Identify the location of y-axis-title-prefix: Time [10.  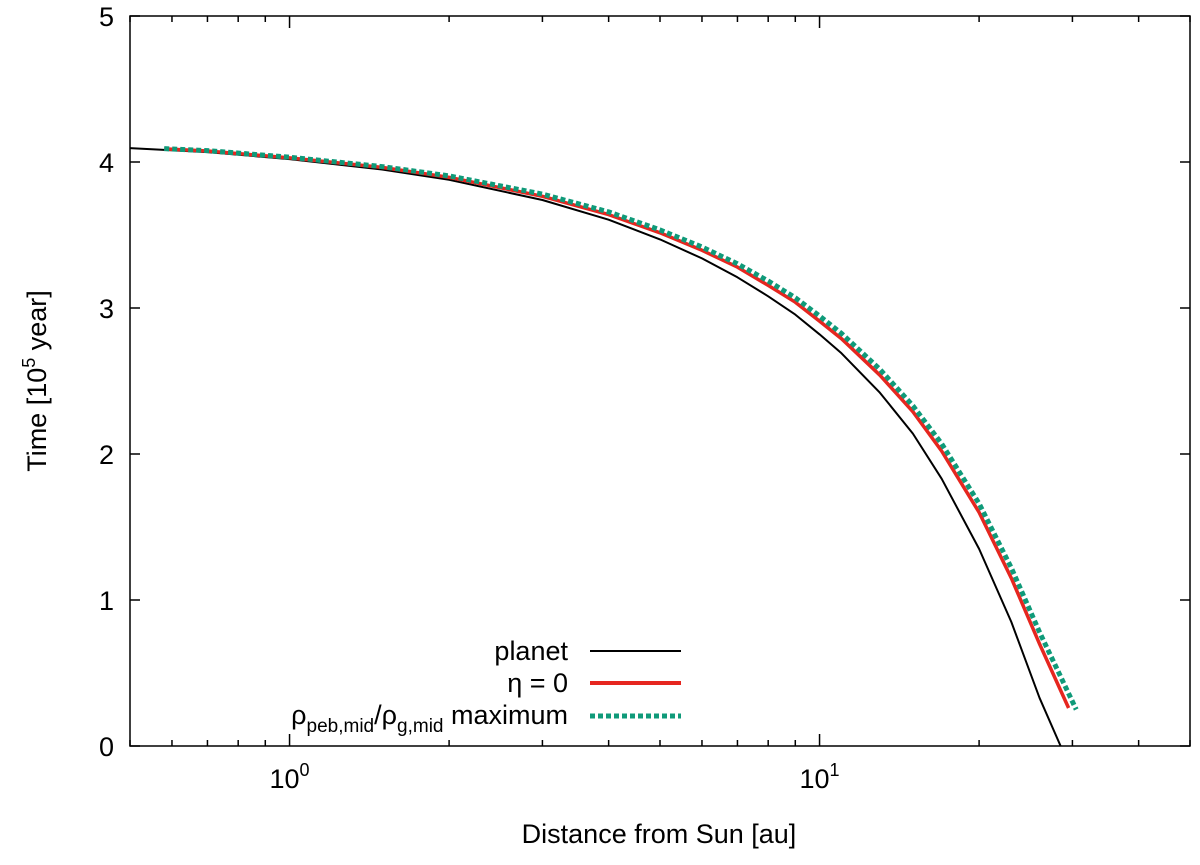
(37, 420).